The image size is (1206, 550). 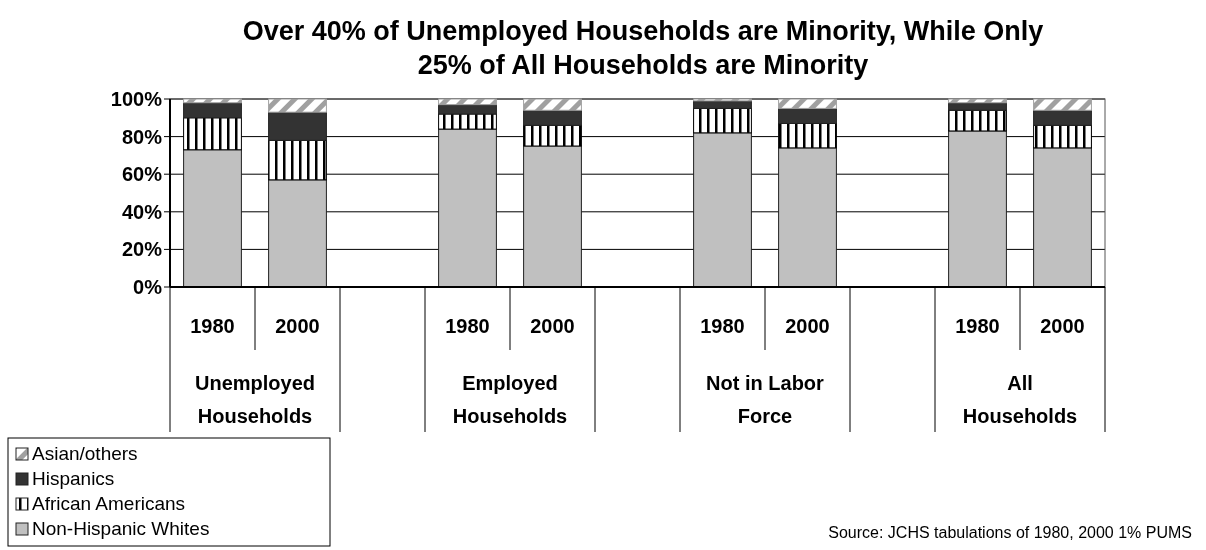 What do you see at coordinates (142, 211) in the screenshot?
I see `y-tick-label: 40%` at bounding box center [142, 211].